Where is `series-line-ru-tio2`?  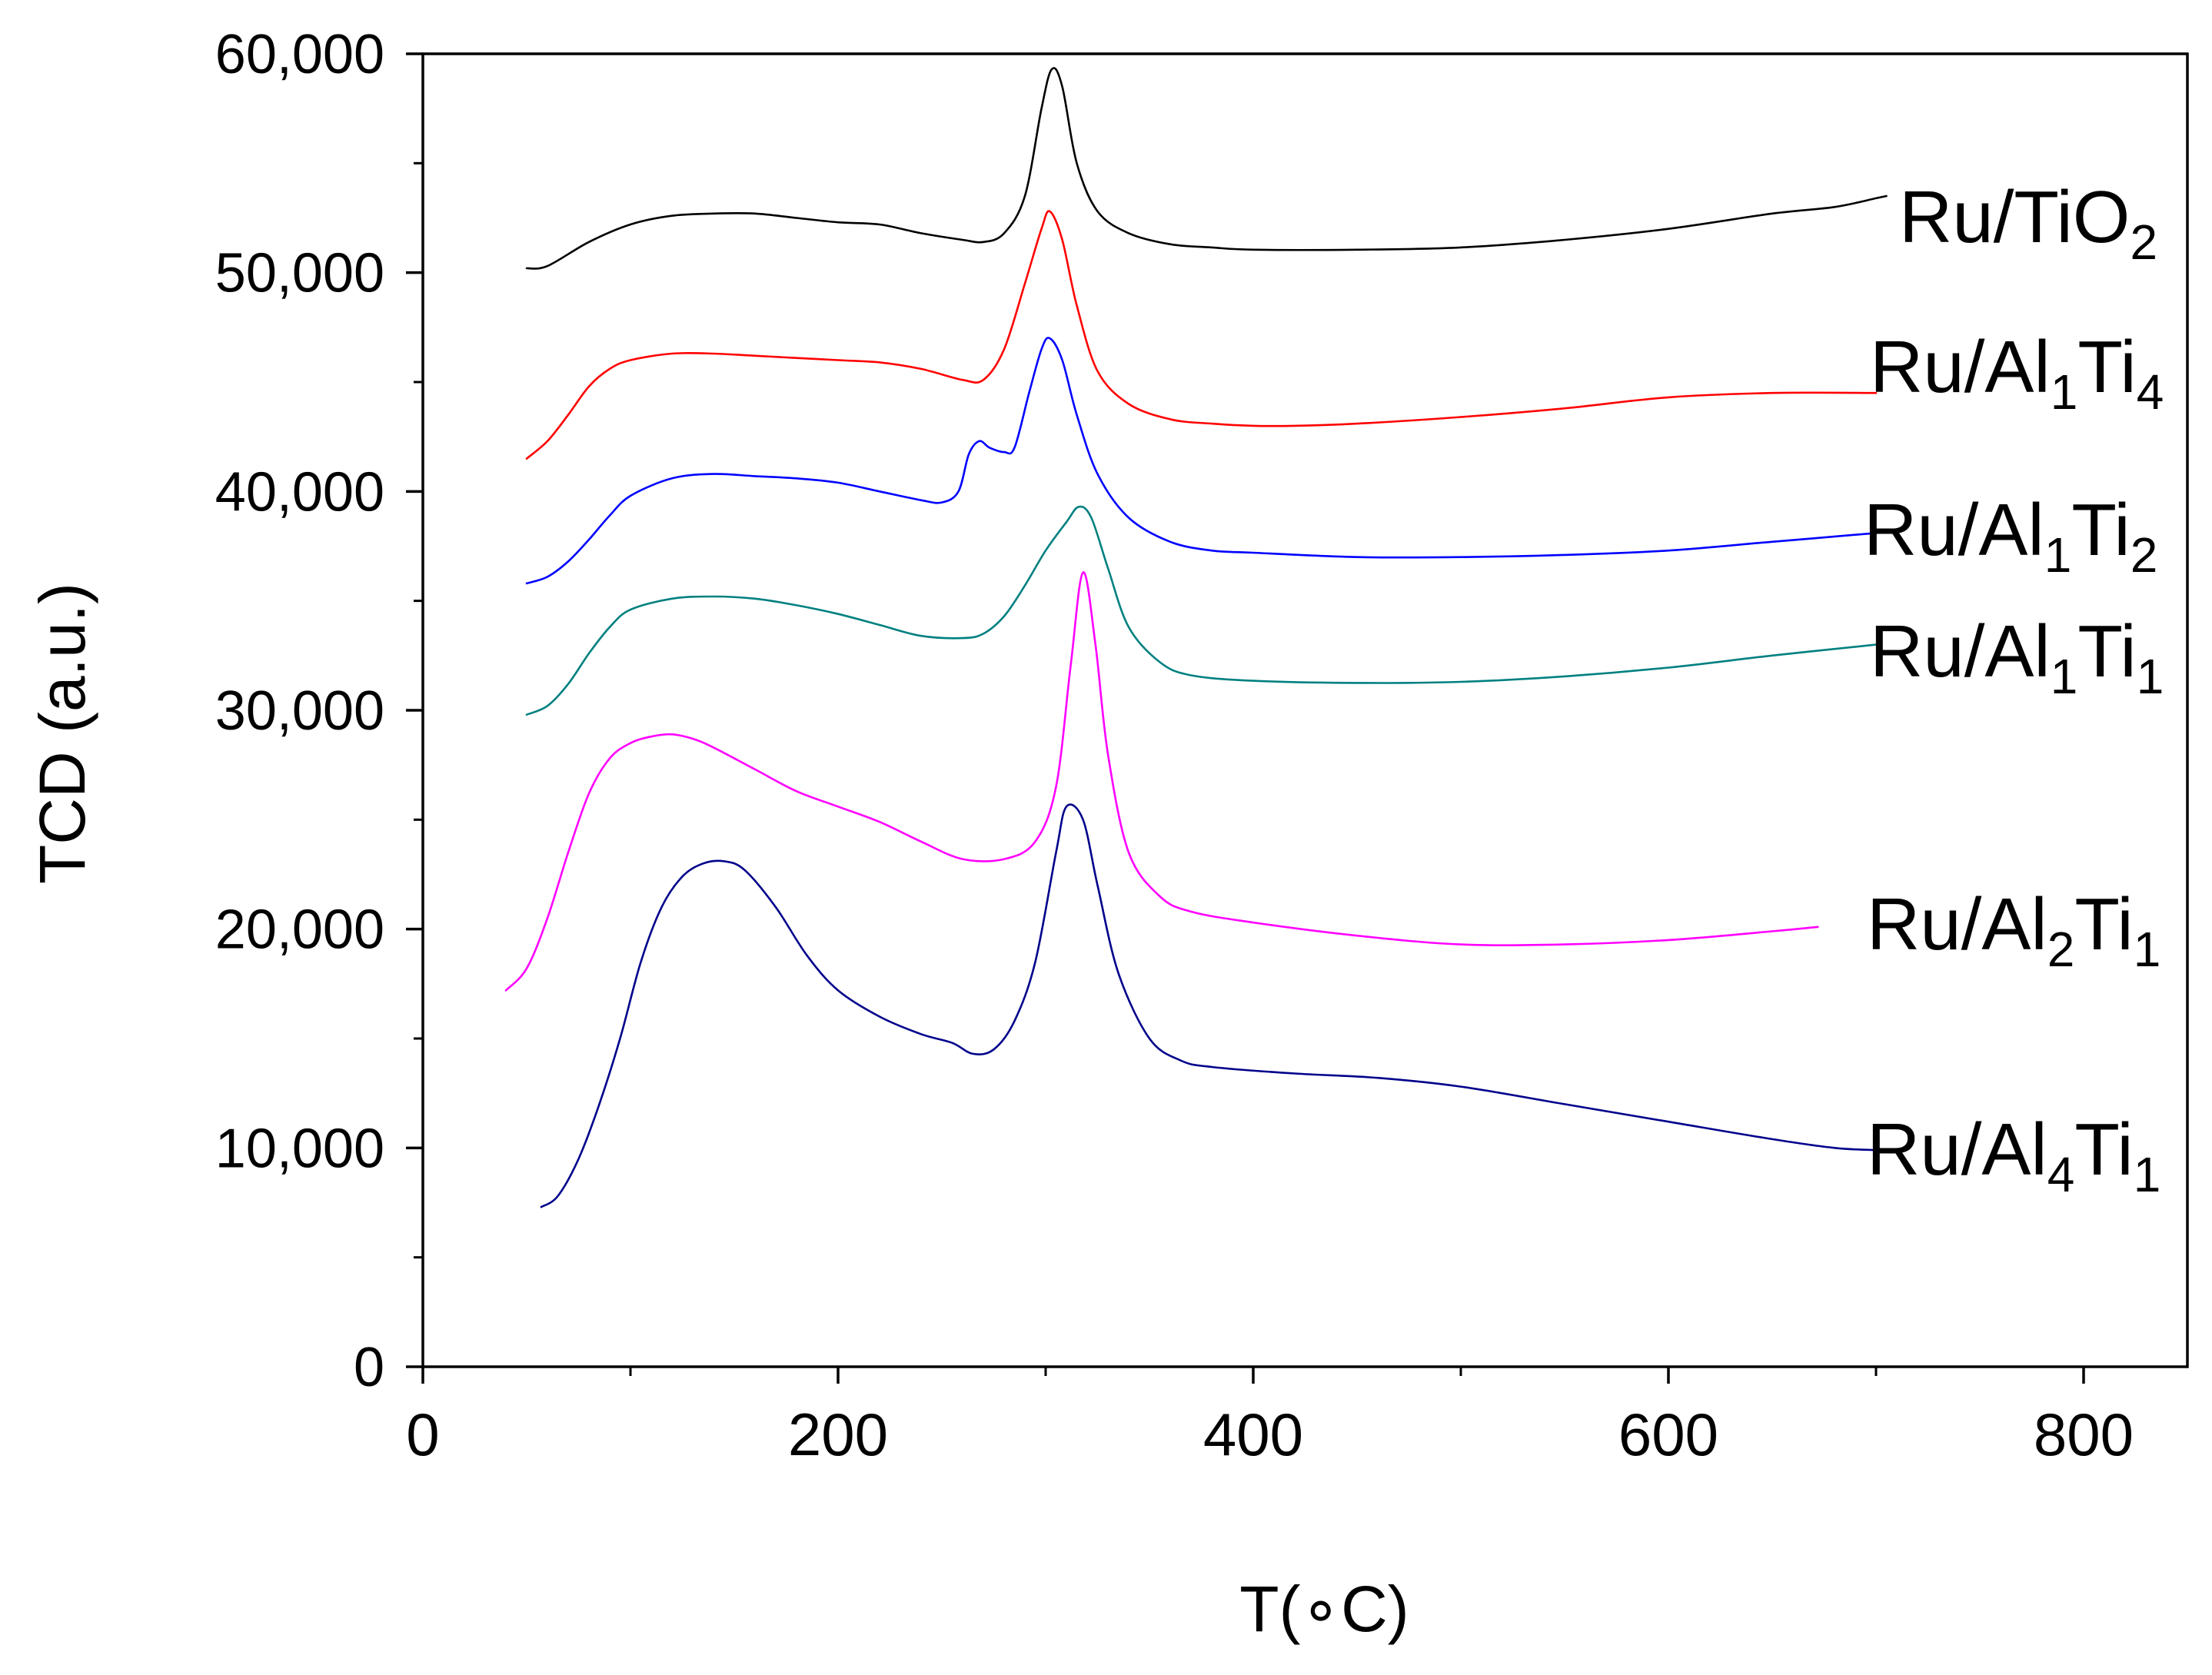 series-line-ru-tio2 is located at coordinates (1206, 168).